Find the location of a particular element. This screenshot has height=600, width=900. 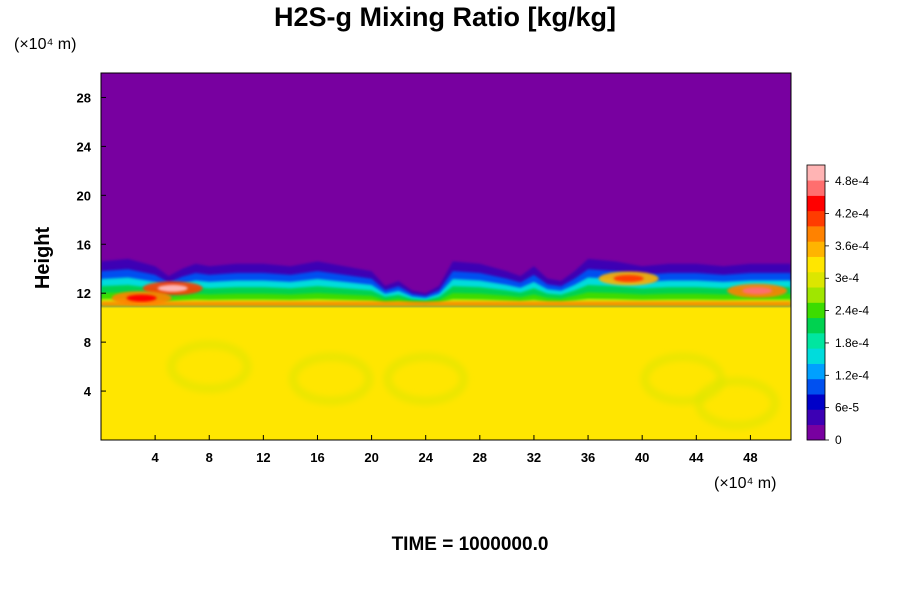

x-tick-label: 36 is located at coordinates (588, 457).